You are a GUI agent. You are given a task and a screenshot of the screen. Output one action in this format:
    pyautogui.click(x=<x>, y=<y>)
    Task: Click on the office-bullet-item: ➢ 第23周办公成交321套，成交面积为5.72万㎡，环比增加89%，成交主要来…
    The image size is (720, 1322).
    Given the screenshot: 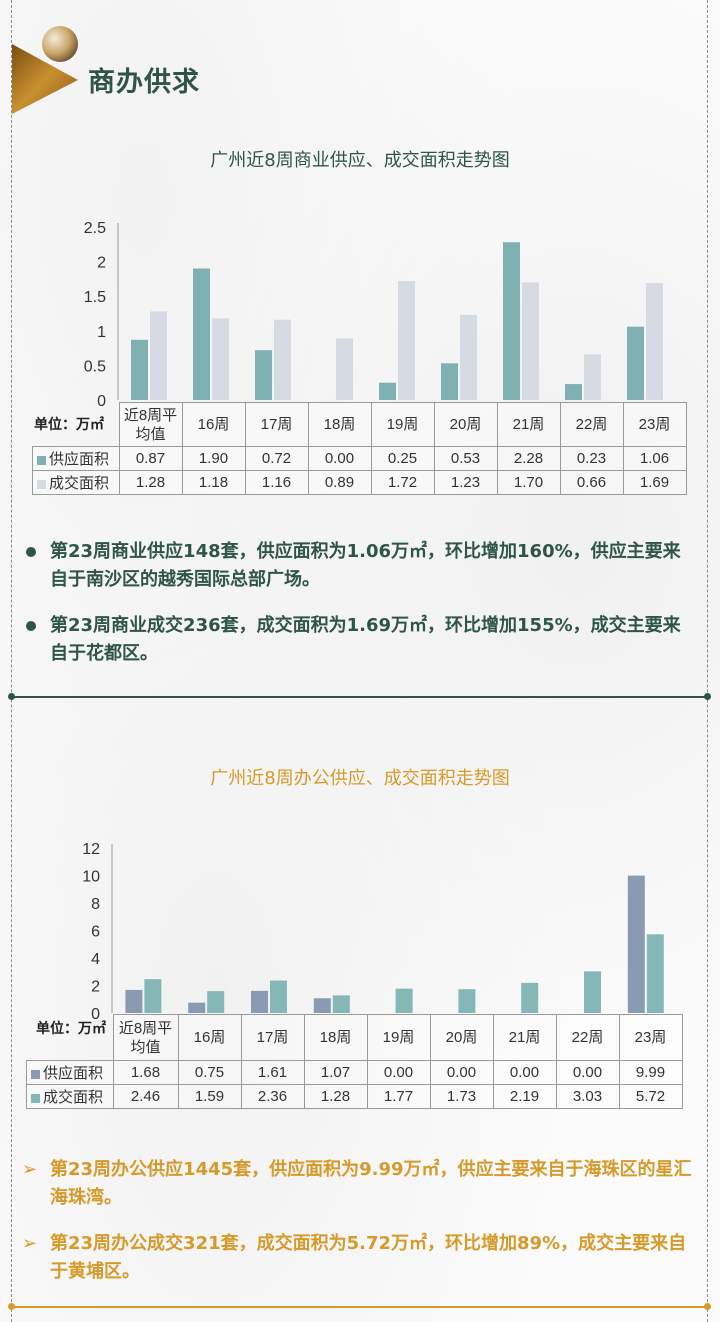 What is the action you would take?
    pyautogui.click(x=357, y=1258)
    